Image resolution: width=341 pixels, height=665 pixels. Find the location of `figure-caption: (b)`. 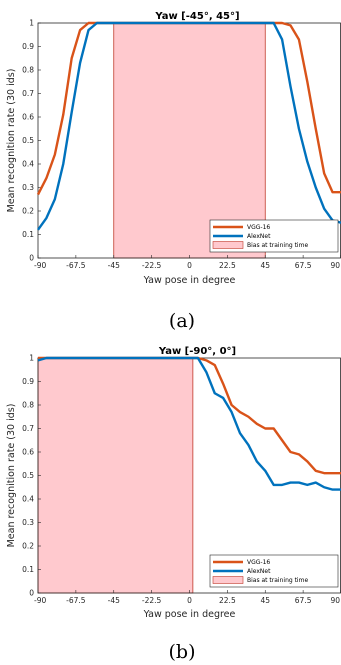

figure-caption: (b) is located at coordinates (182, 652).